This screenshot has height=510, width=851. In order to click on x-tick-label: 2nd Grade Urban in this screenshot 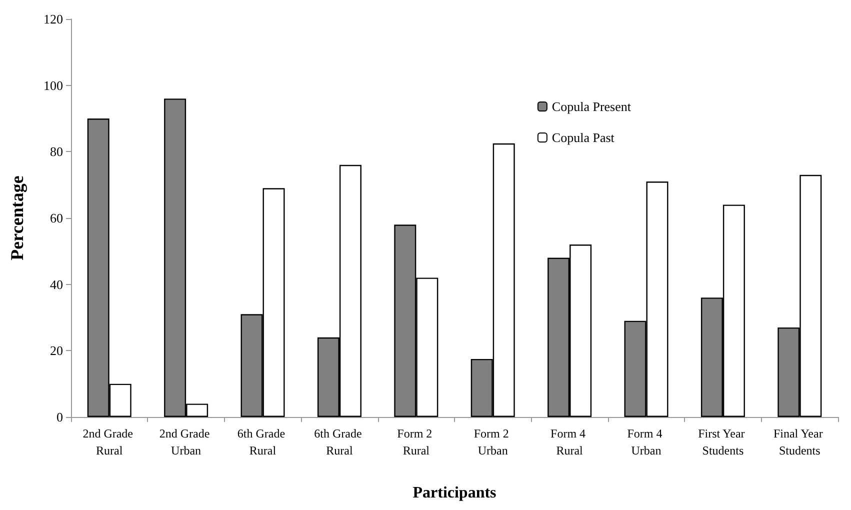, I will do `click(186, 442)`.